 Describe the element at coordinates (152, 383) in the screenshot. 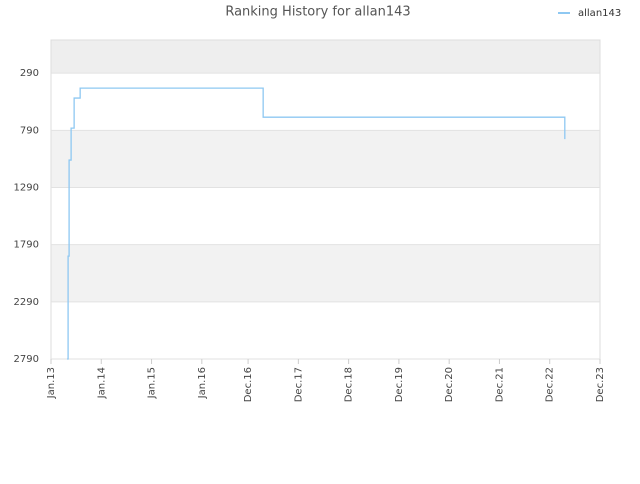

I see `x-tick-label: Jan.15` at that location.